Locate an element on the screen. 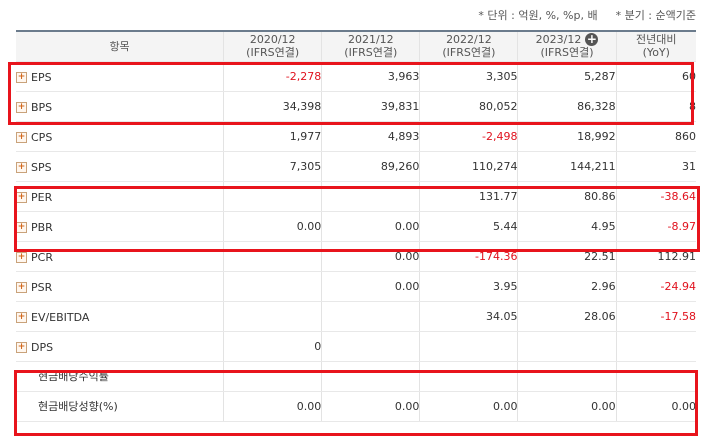 This screenshot has height=445, width=702. table-row: + PER 131.77 80.86 -38.64 is located at coordinates (356, 196).